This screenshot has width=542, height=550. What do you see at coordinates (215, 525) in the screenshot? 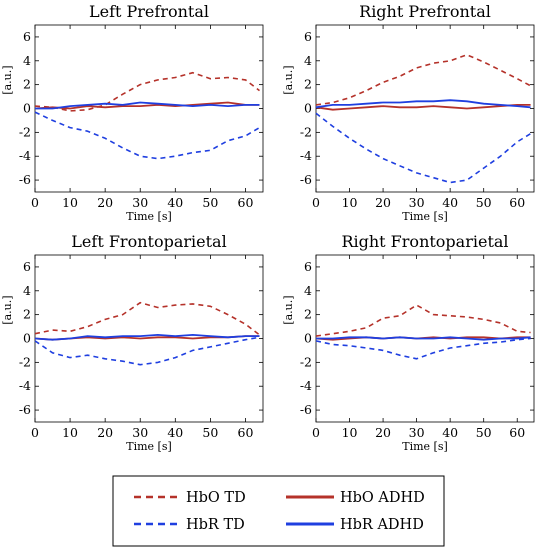
I see `legend-label-hbr-td: HbR TD` at bounding box center [215, 525].